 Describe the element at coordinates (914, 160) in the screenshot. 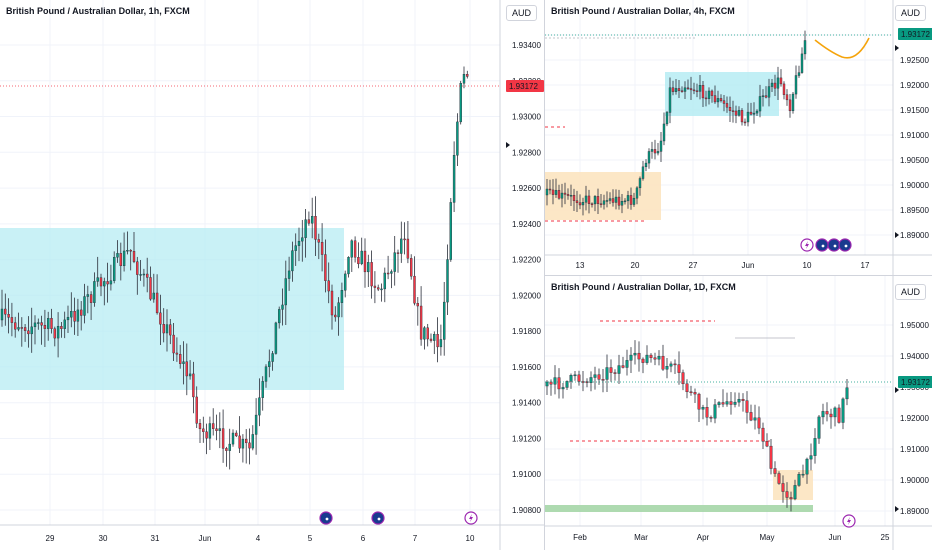

I see `y-tick-label: 1.90500` at that location.